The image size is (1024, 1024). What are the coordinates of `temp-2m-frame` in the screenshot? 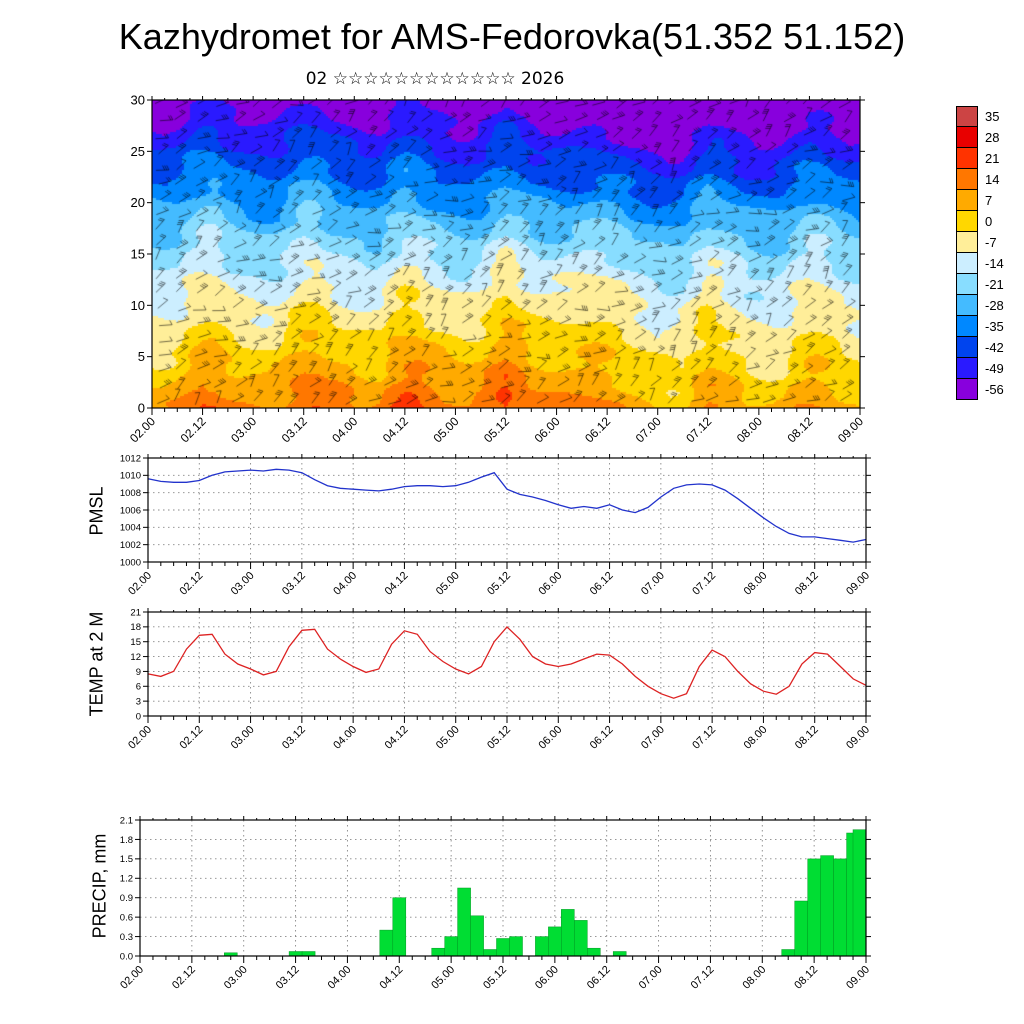 It's located at (507, 664).